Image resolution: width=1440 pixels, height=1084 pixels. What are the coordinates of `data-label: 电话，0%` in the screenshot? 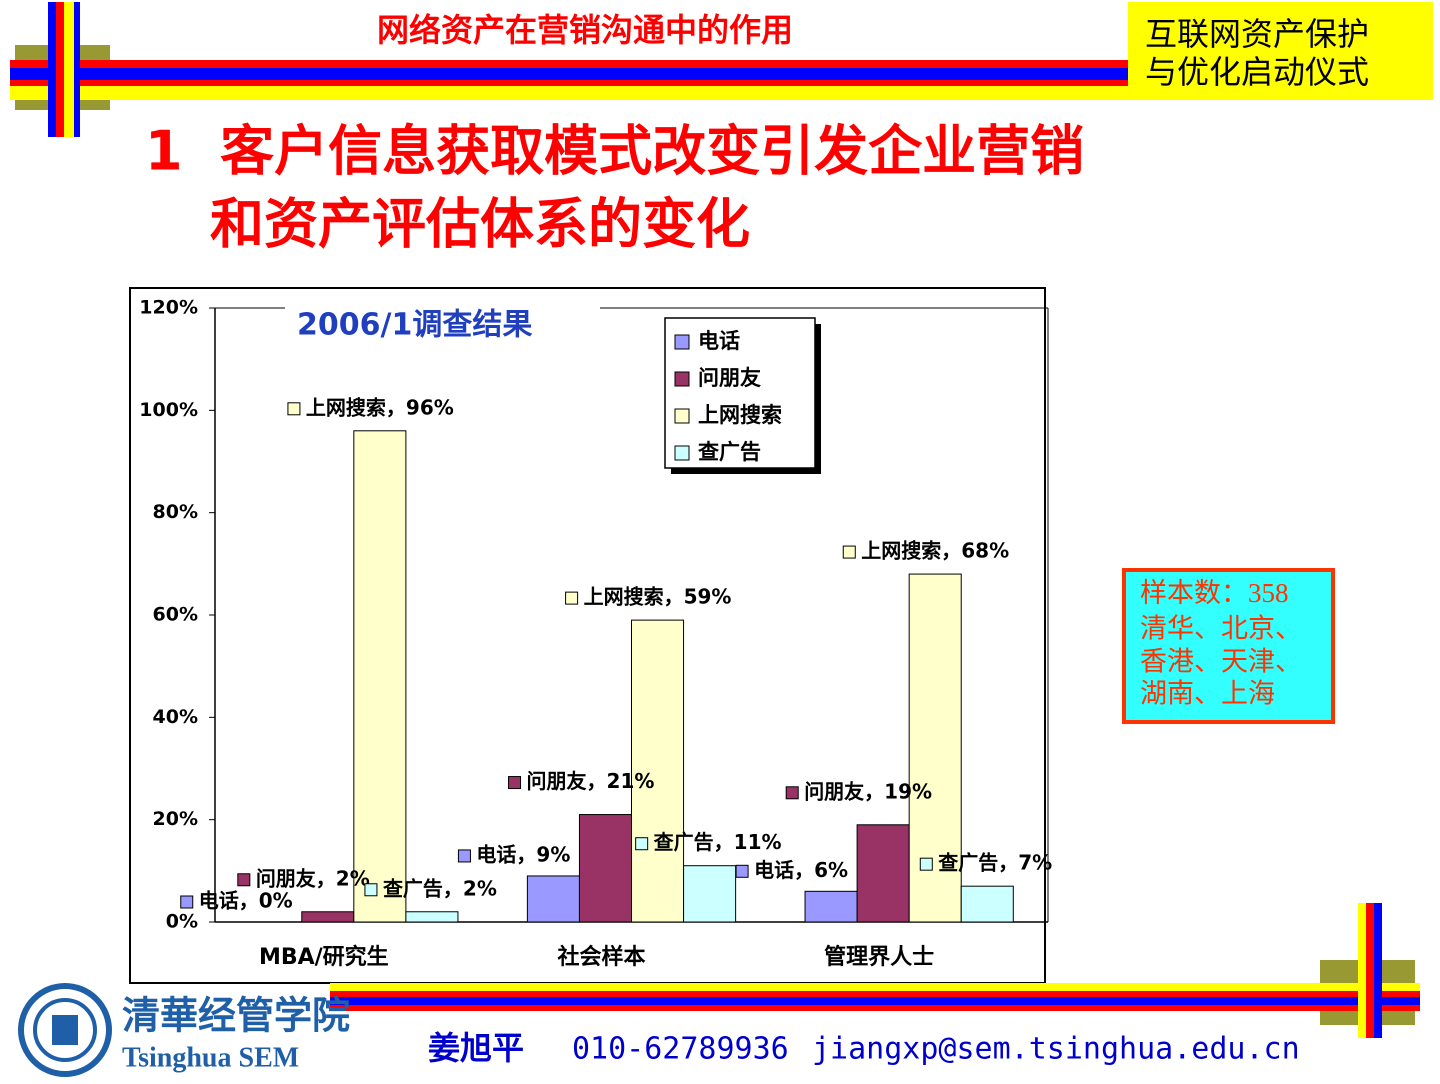 It's located at (246, 901).